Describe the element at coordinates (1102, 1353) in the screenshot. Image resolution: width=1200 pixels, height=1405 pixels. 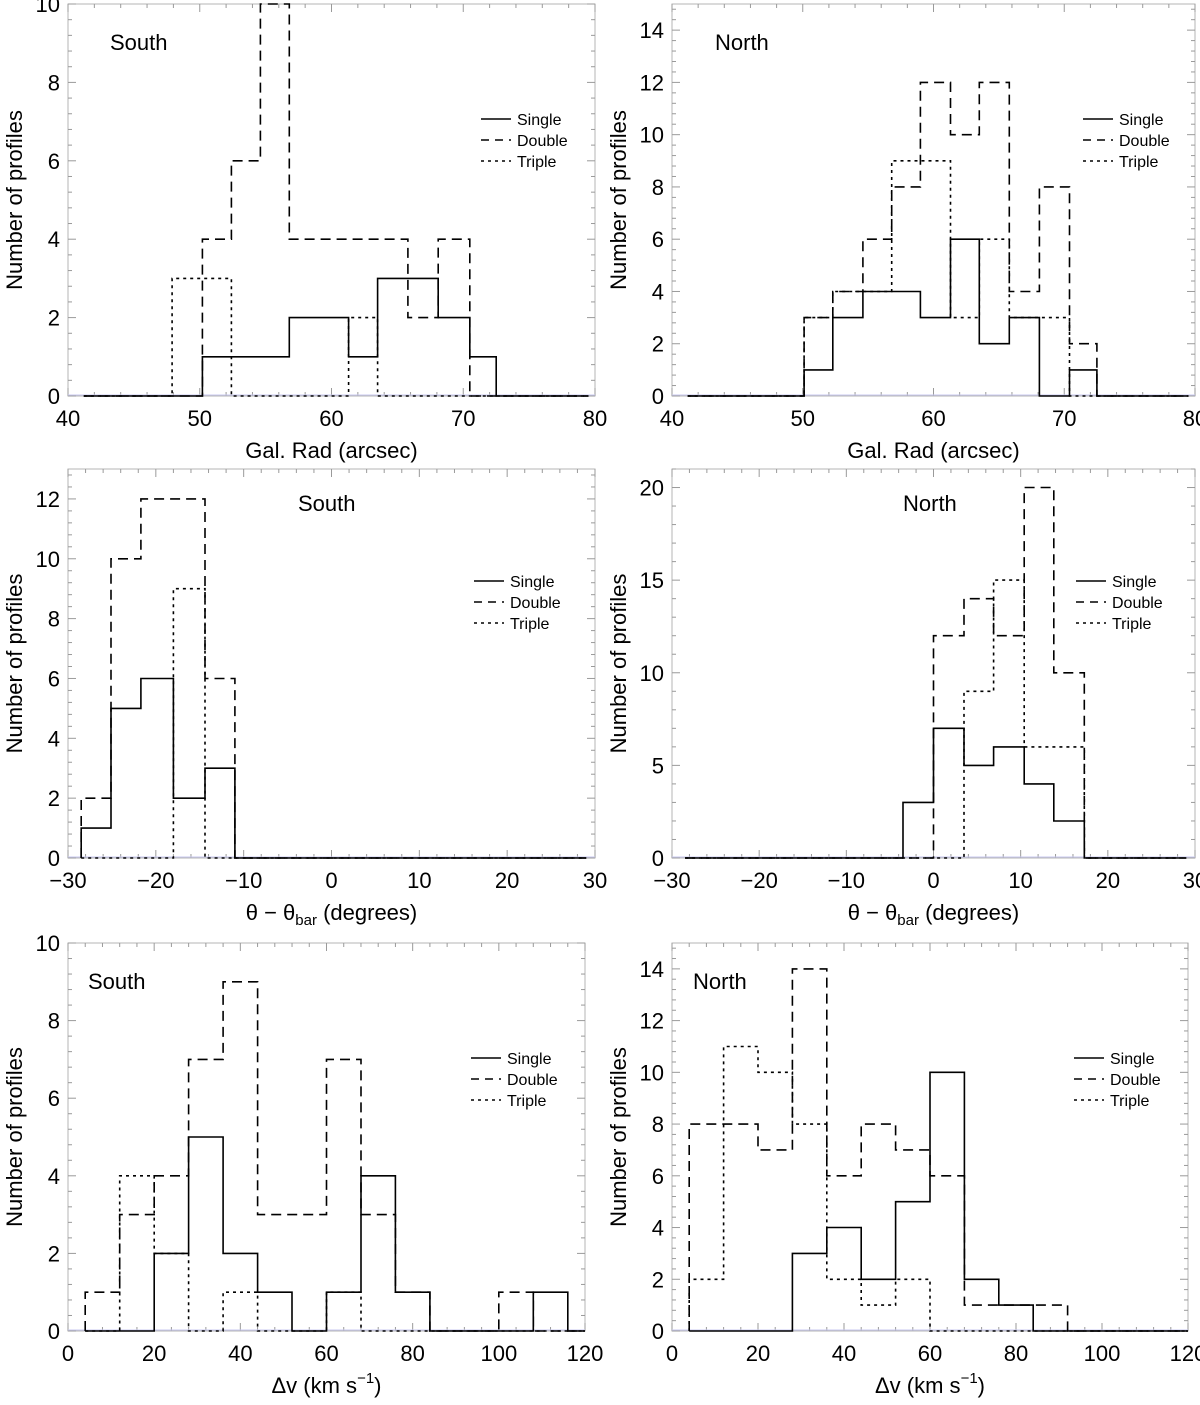
I see `x-tick-label: 100` at that location.